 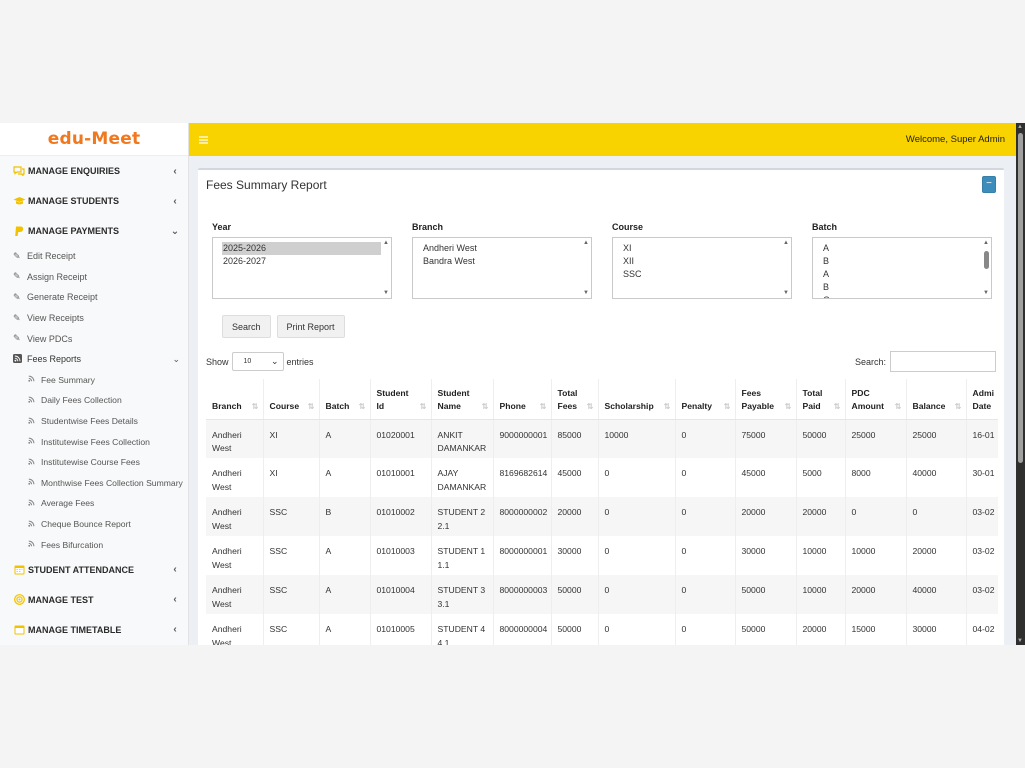 What do you see at coordinates (245, 261) in the screenshot?
I see `listbox-option: 2026-2027` at bounding box center [245, 261].